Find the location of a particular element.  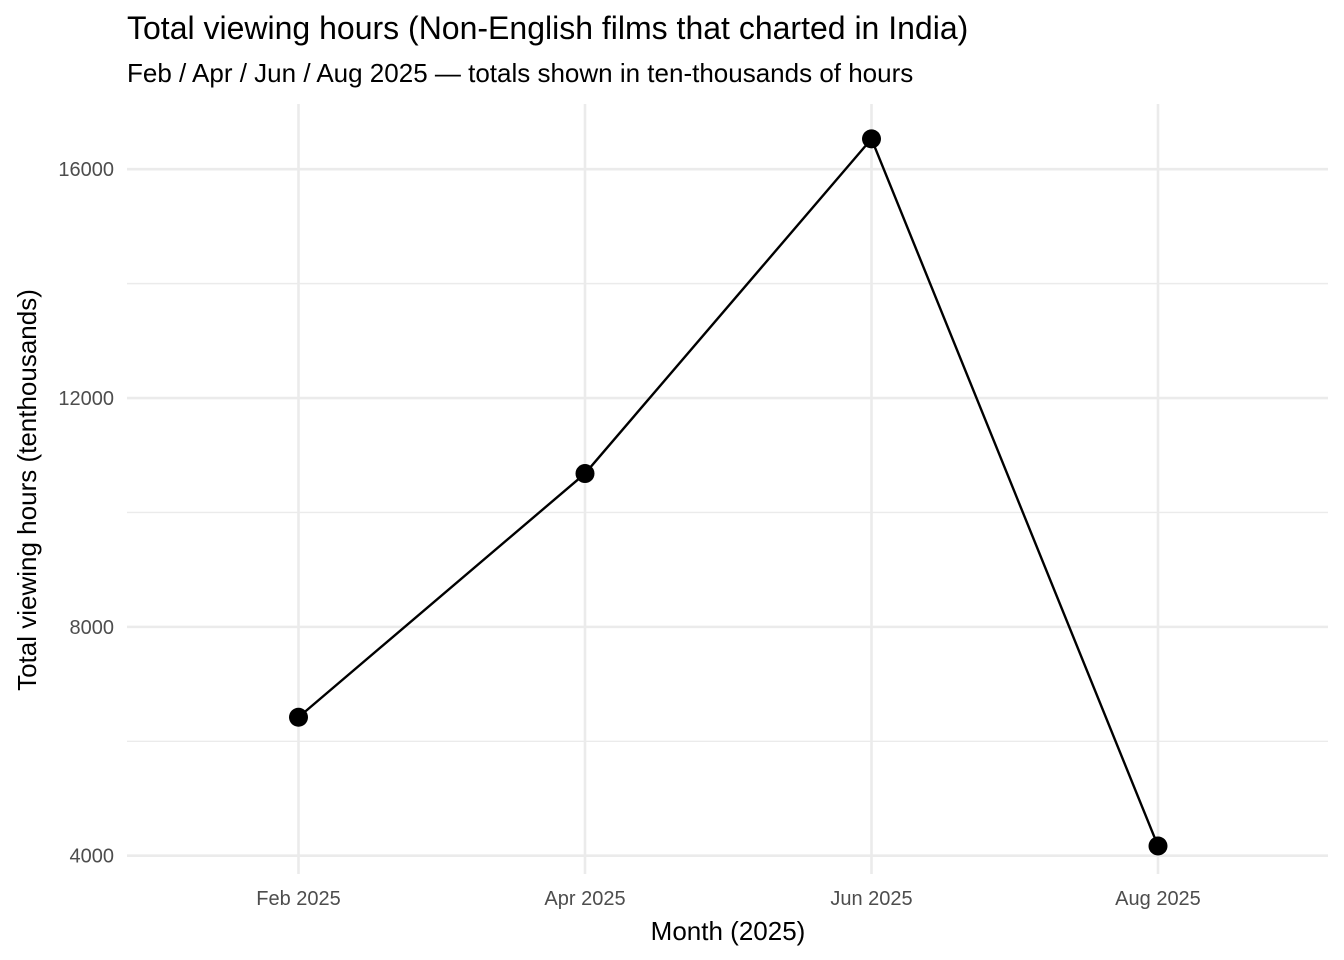

x-tick-label: Feb 2025 is located at coordinates (298, 899).